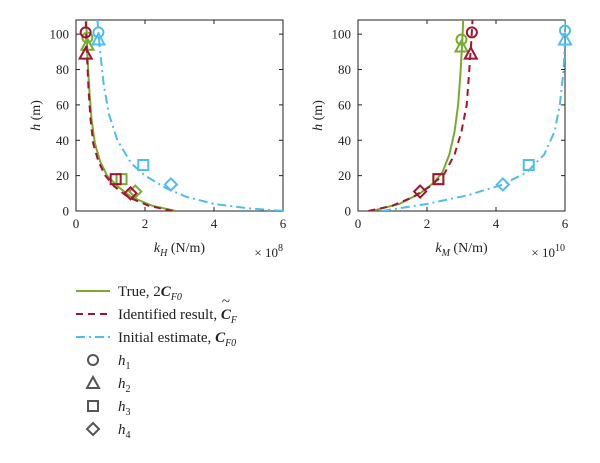 The image size is (600, 463). I want to click on legend-label-text: True, 2, so click(139, 292).